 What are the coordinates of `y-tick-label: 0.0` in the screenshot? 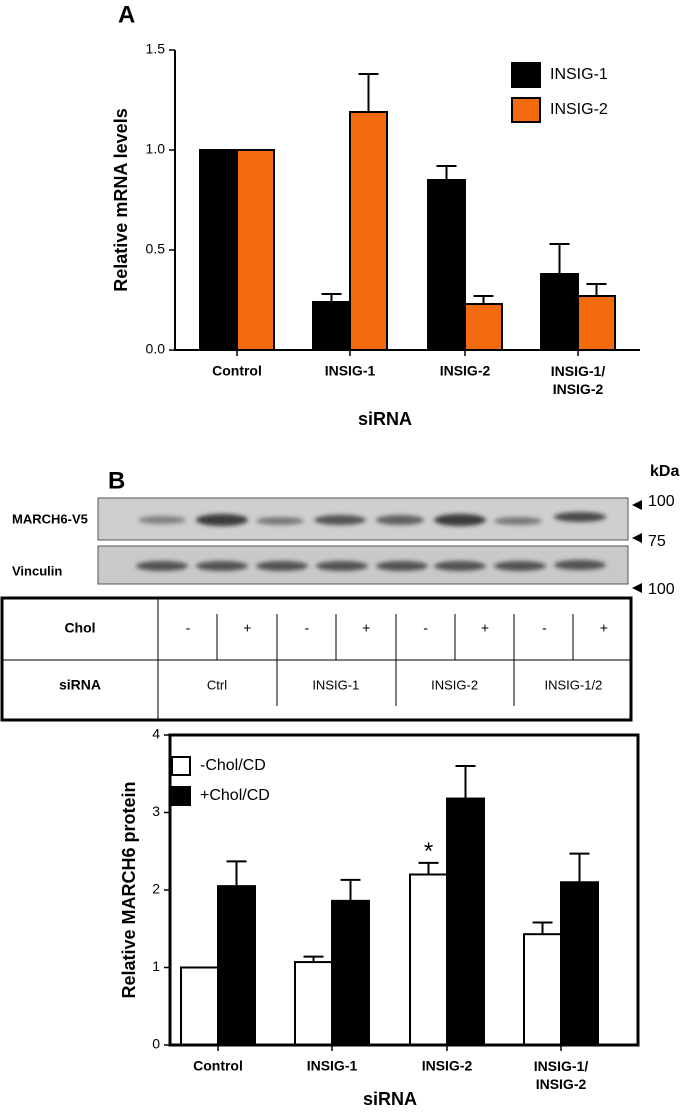 It's located at (156, 349).